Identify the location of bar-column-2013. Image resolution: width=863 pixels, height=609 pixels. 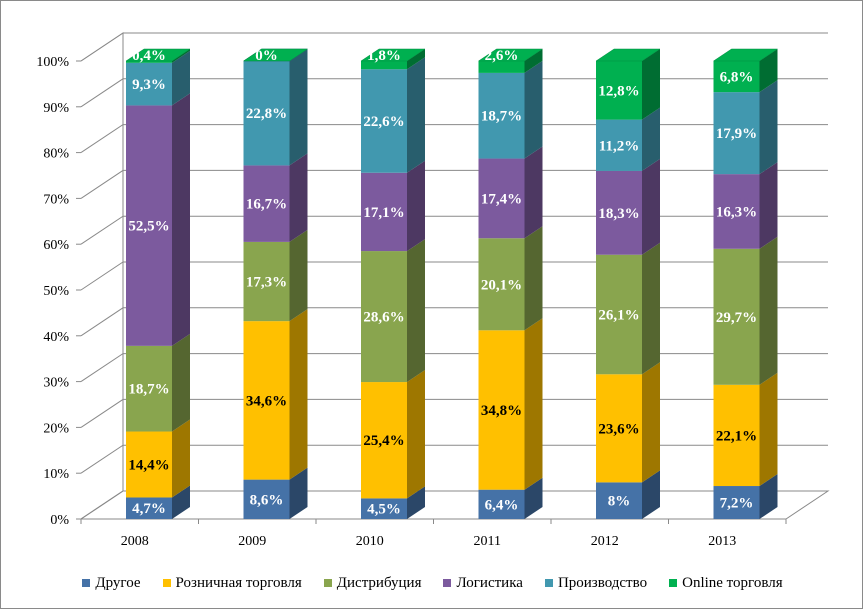
(745, 283).